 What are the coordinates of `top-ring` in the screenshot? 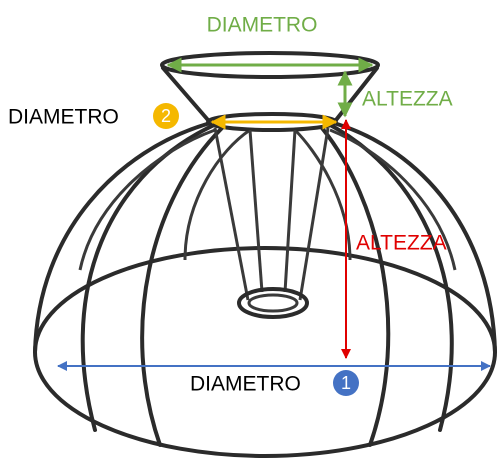 It's located at (270, 65).